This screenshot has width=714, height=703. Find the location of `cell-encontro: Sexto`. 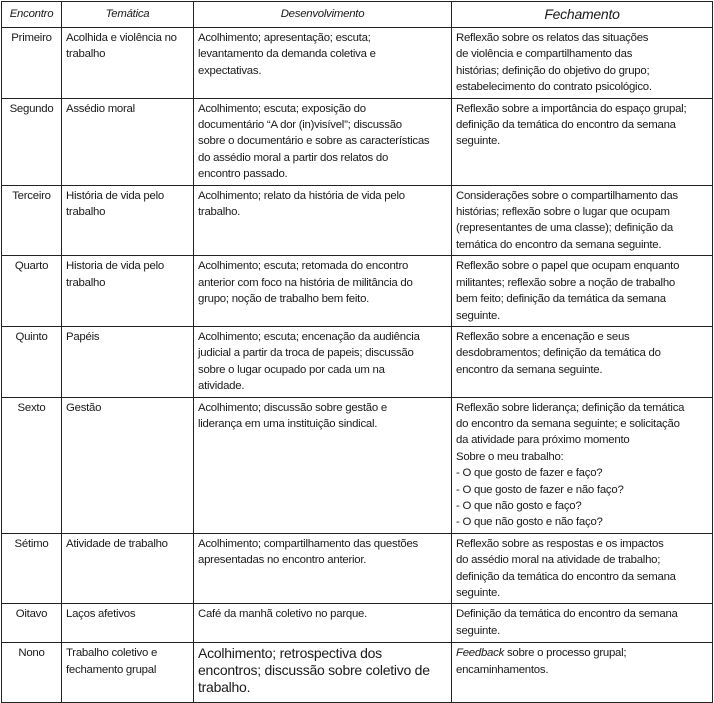

cell-encontro: Sexto is located at coordinates (31, 465).